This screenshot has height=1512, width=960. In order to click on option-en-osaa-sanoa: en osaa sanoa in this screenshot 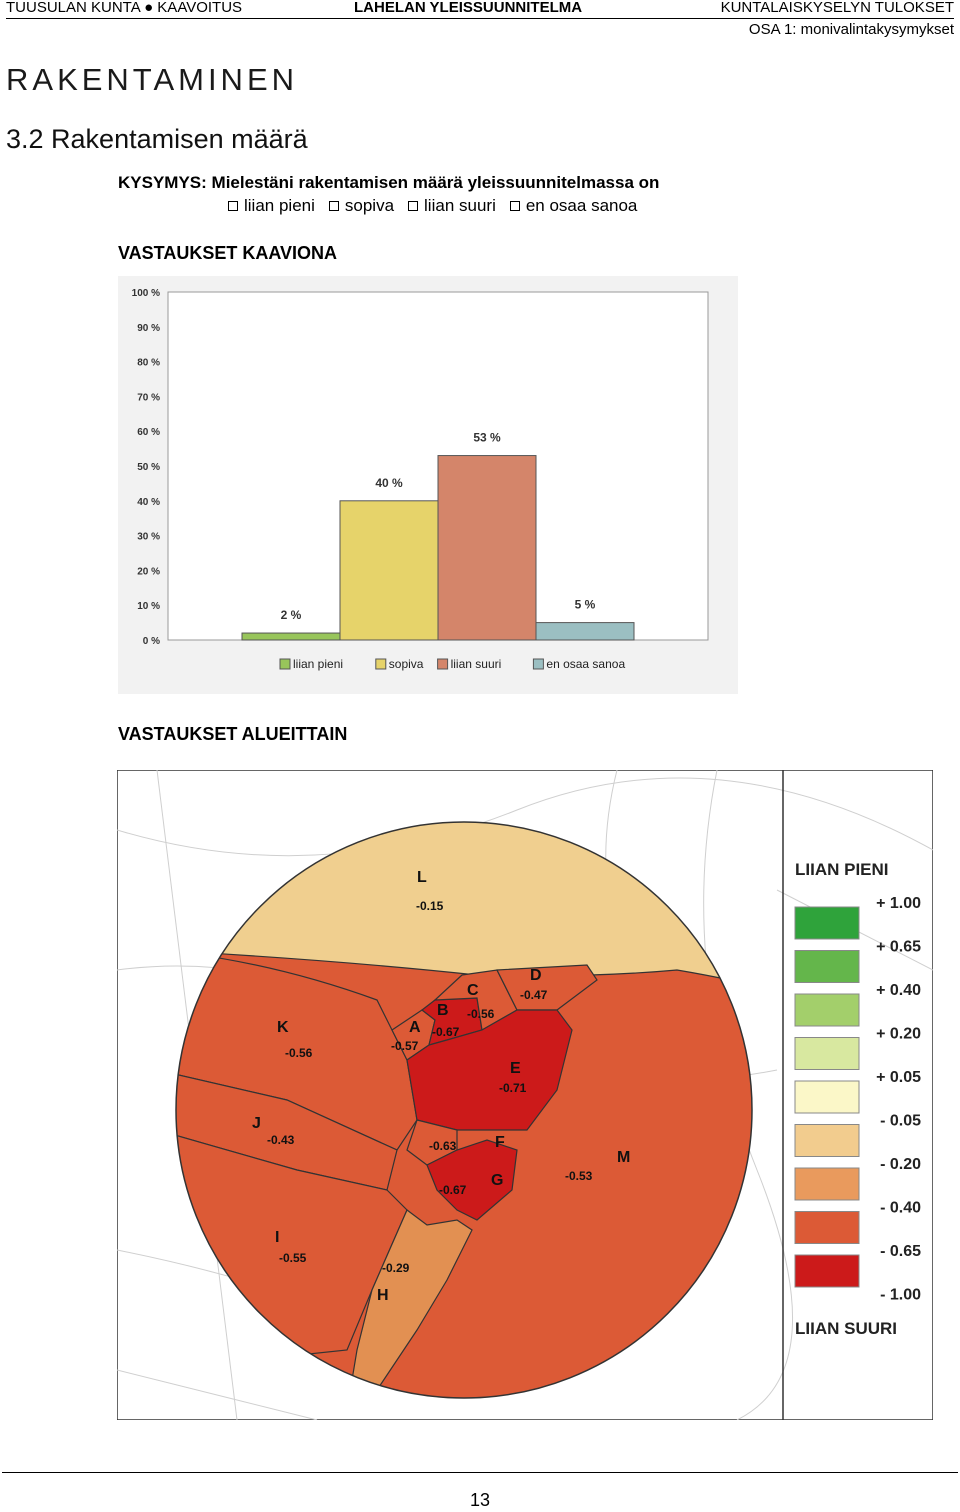, I will do `click(573, 206)`.